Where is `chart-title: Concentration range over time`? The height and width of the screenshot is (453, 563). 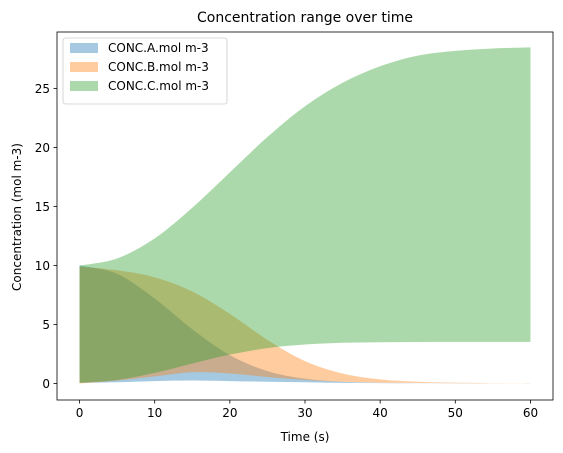
chart-title: Concentration range over time is located at coordinates (305, 18).